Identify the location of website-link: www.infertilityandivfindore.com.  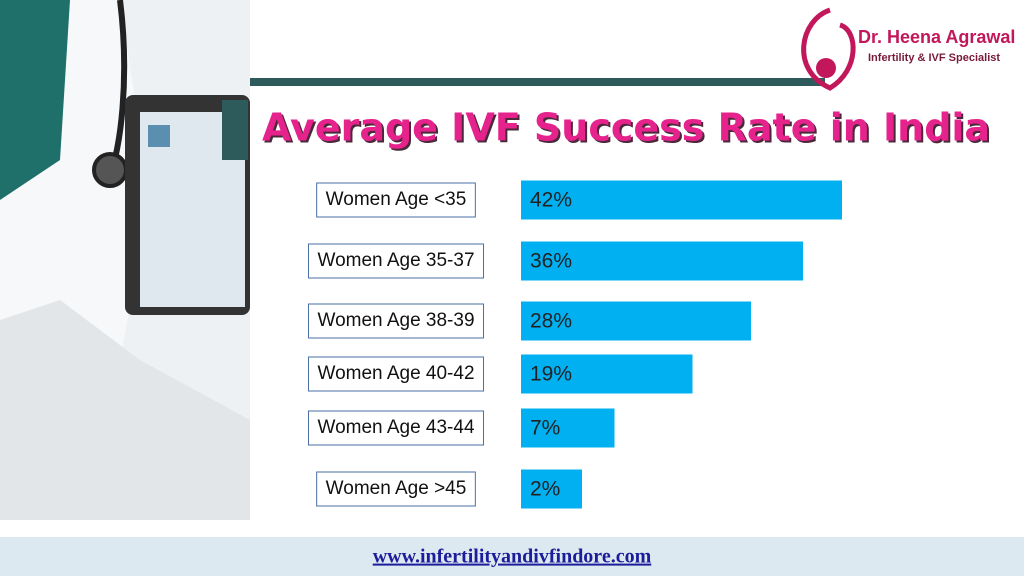
(512, 557).